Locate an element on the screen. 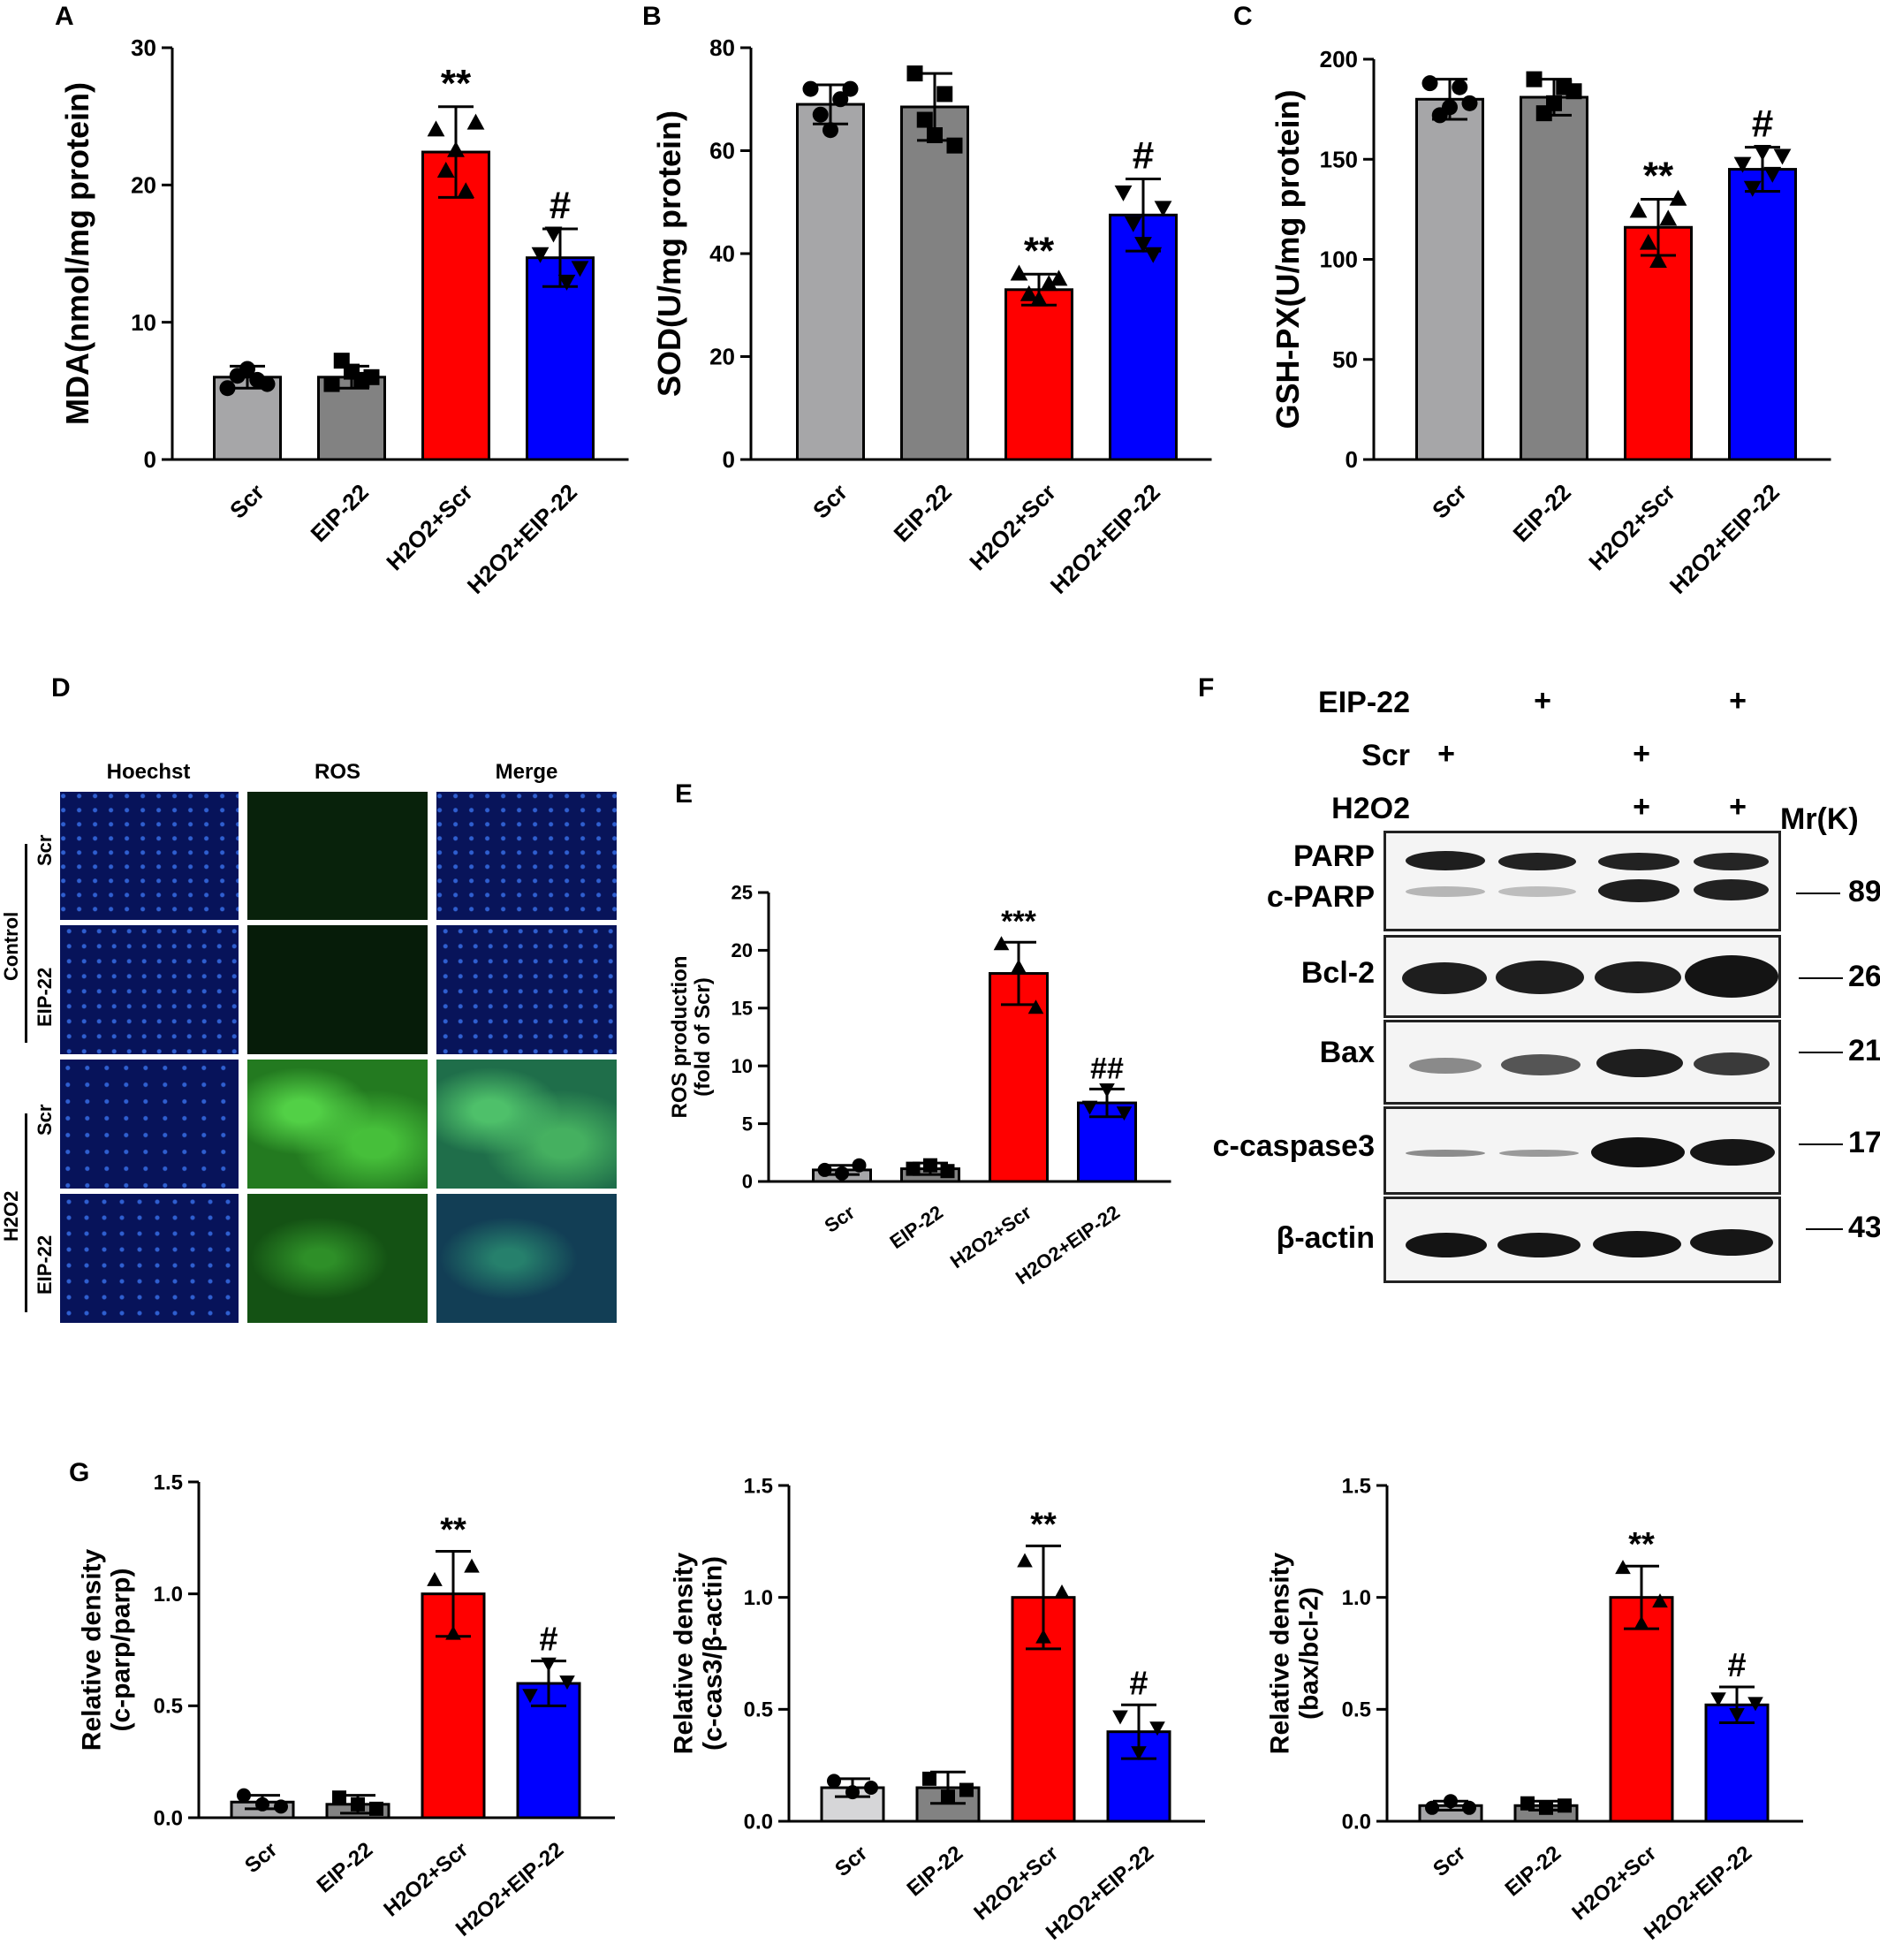 Image resolution: width=1880 pixels, height=1960 pixels. mw-89: 89 is located at coordinates (1864, 891).